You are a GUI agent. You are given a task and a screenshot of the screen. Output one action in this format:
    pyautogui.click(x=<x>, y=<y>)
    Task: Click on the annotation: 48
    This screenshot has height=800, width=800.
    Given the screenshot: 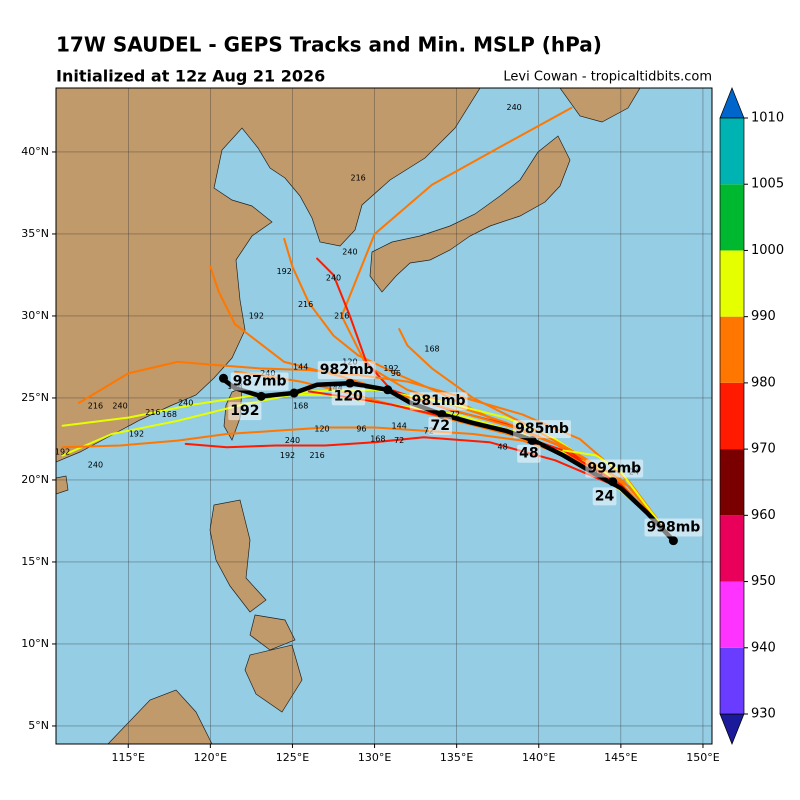 What is the action you would take?
    pyautogui.click(x=528, y=454)
    